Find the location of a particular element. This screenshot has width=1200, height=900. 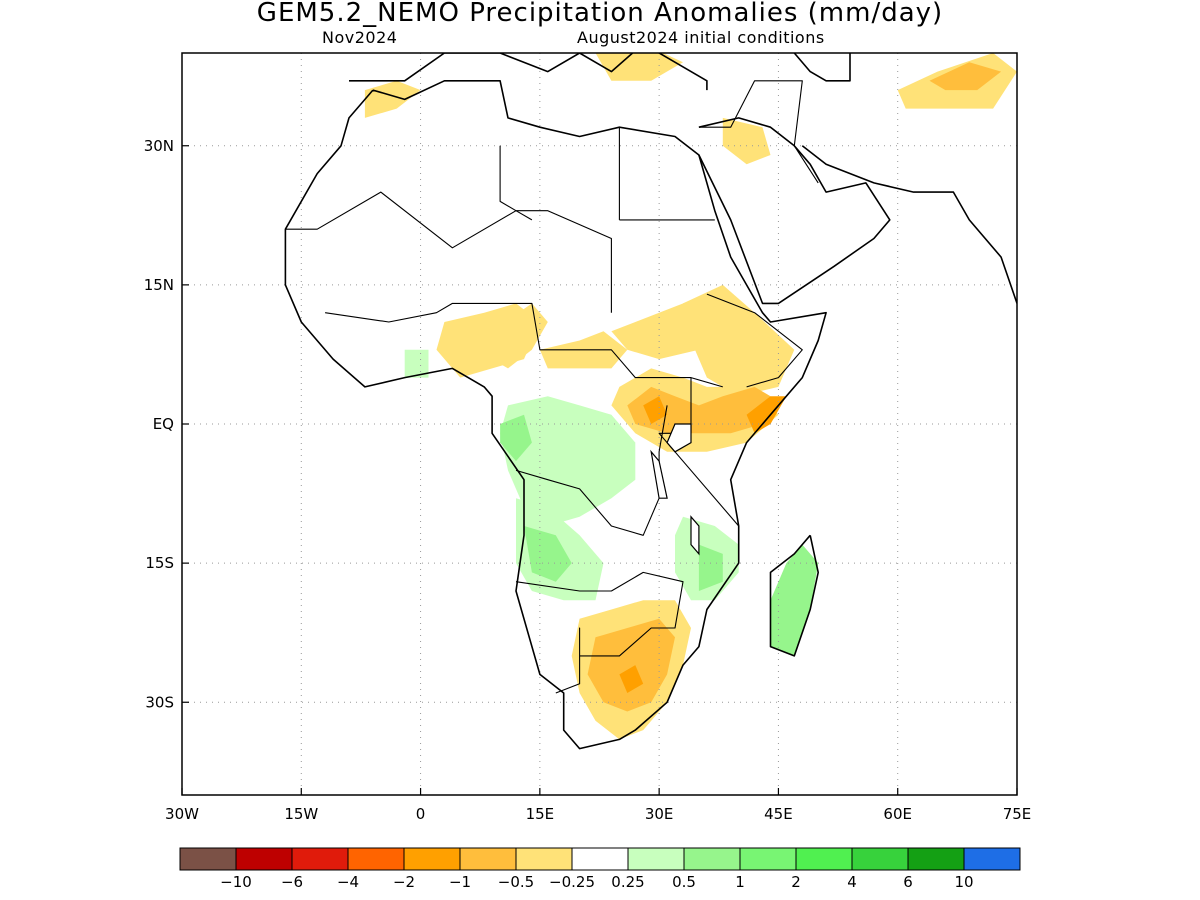

border-algeria-libya is located at coordinates (516, 183).